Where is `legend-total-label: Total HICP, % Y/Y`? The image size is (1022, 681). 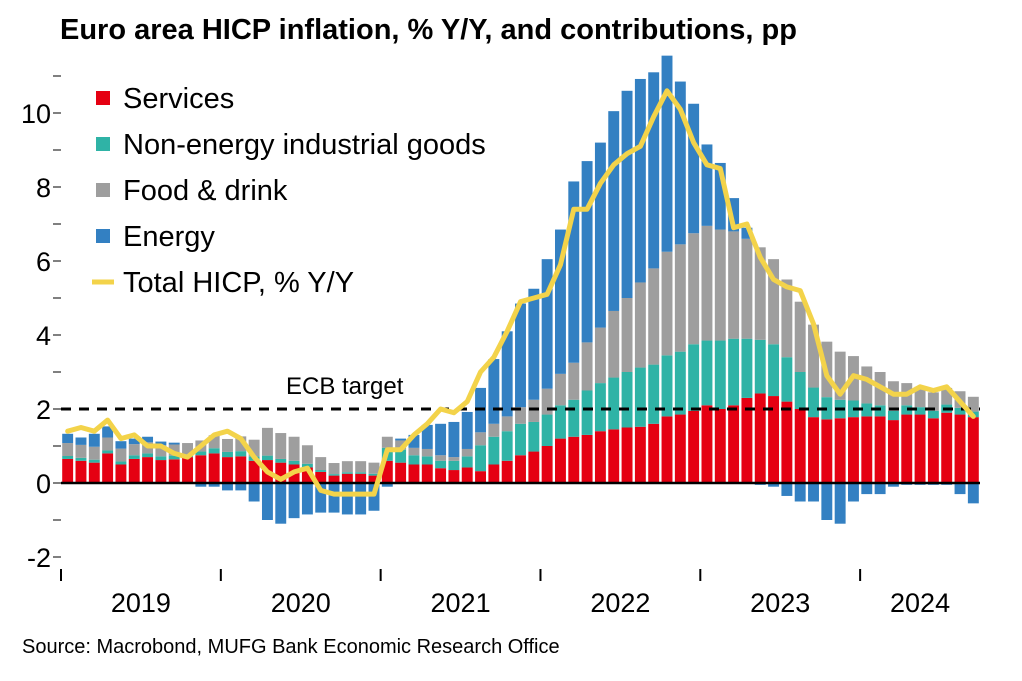 legend-total-label: Total HICP, % Y/Y is located at coordinates (238, 283).